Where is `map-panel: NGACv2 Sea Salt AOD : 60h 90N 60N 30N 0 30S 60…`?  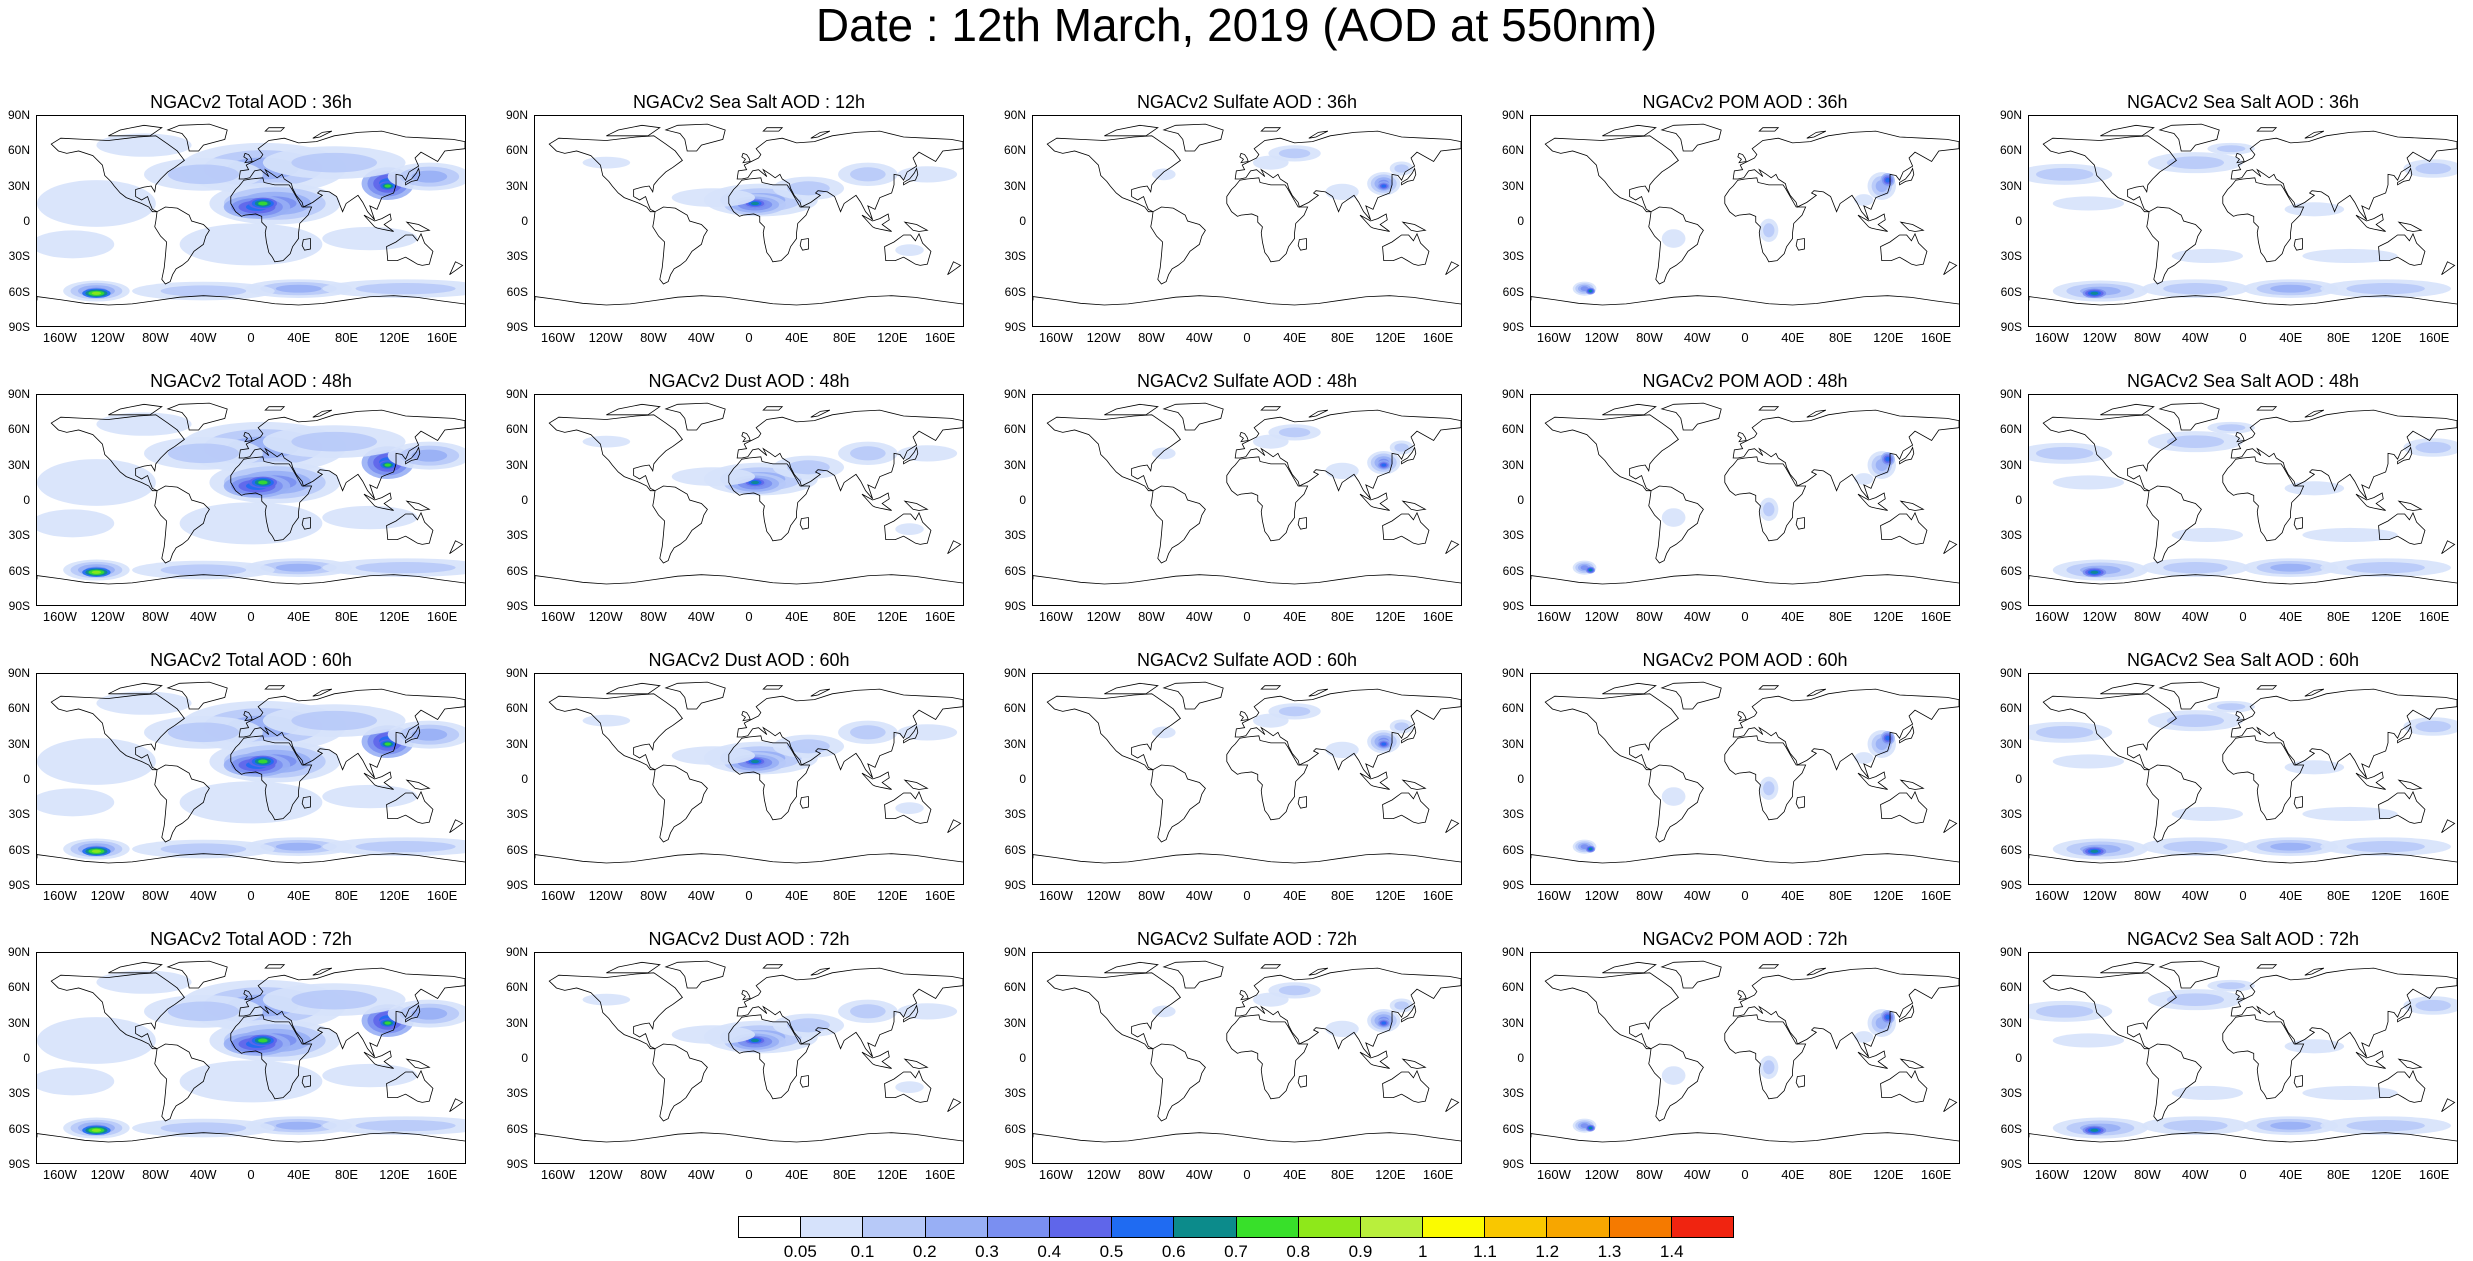 map-panel: NGACv2 Sea Salt AOD : 60h 90N 60N 30N 0 30S 60… is located at coordinates (2227, 776).